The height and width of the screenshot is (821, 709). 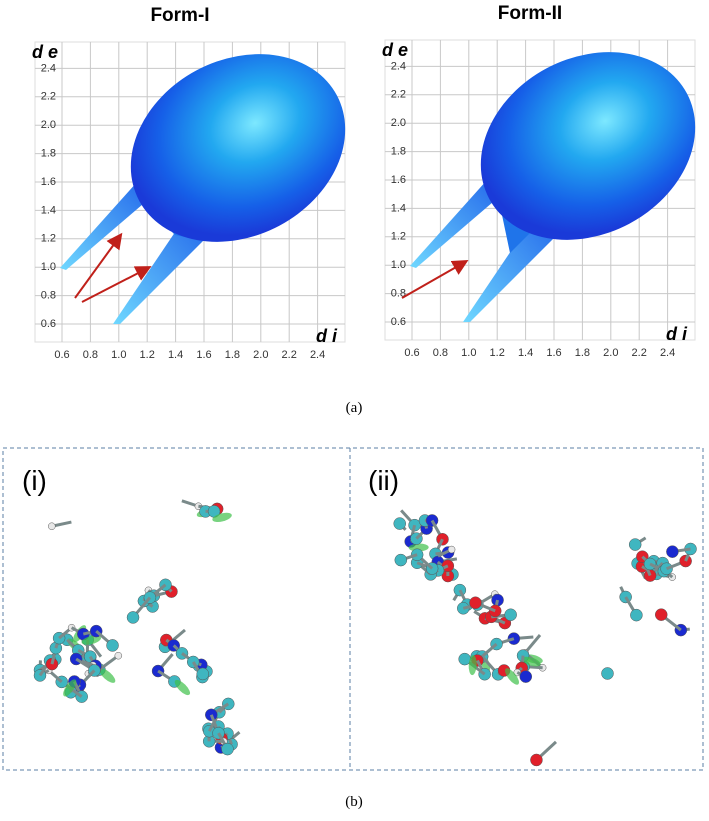 What do you see at coordinates (530, 13) in the screenshot?
I see `panel-title: Form-II` at bounding box center [530, 13].